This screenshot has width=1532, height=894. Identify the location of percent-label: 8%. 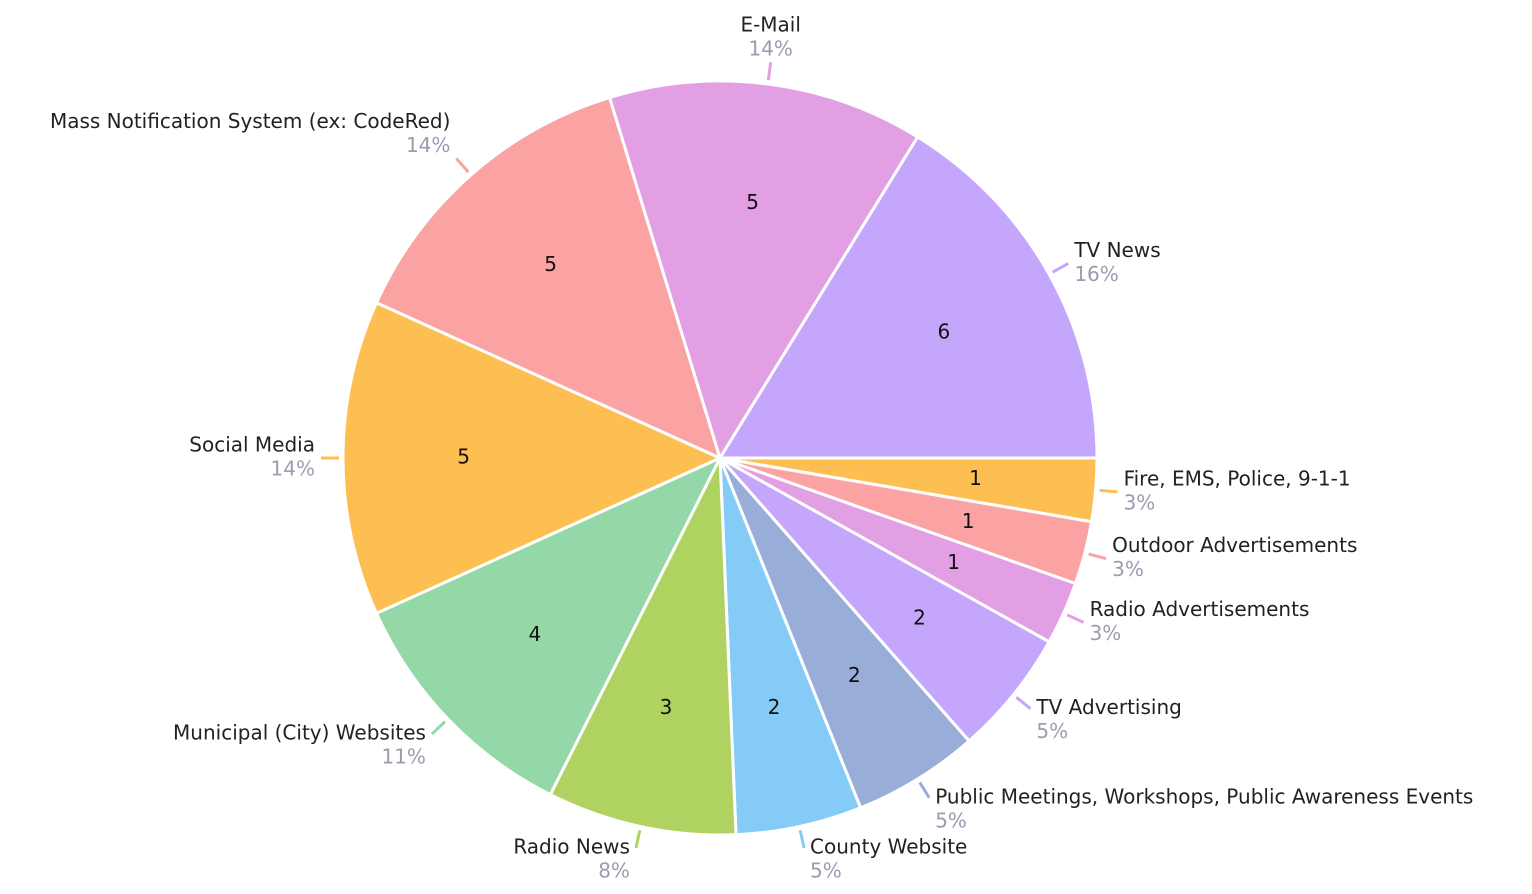
(614, 871).